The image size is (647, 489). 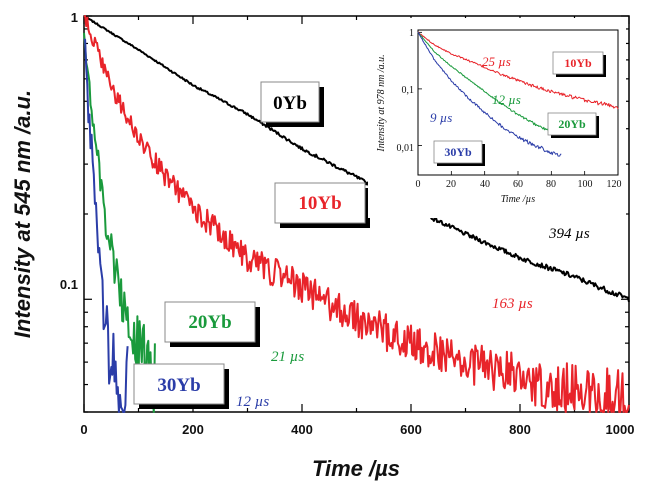 I want to click on inset-x-tick-label: 20, so click(x=451, y=184).